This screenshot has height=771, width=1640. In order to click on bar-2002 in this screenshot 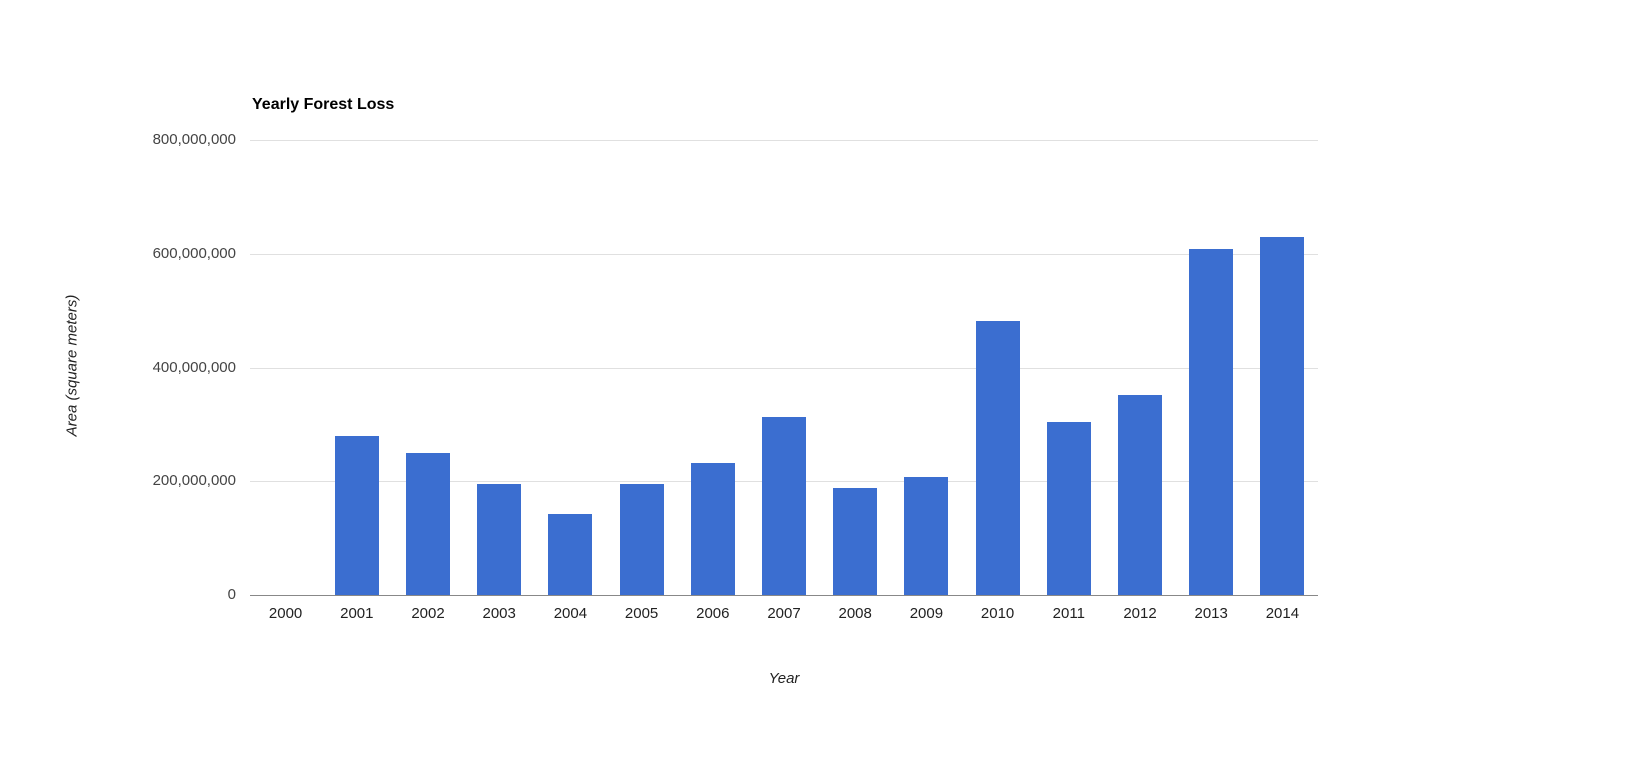, I will do `click(428, 523)`.